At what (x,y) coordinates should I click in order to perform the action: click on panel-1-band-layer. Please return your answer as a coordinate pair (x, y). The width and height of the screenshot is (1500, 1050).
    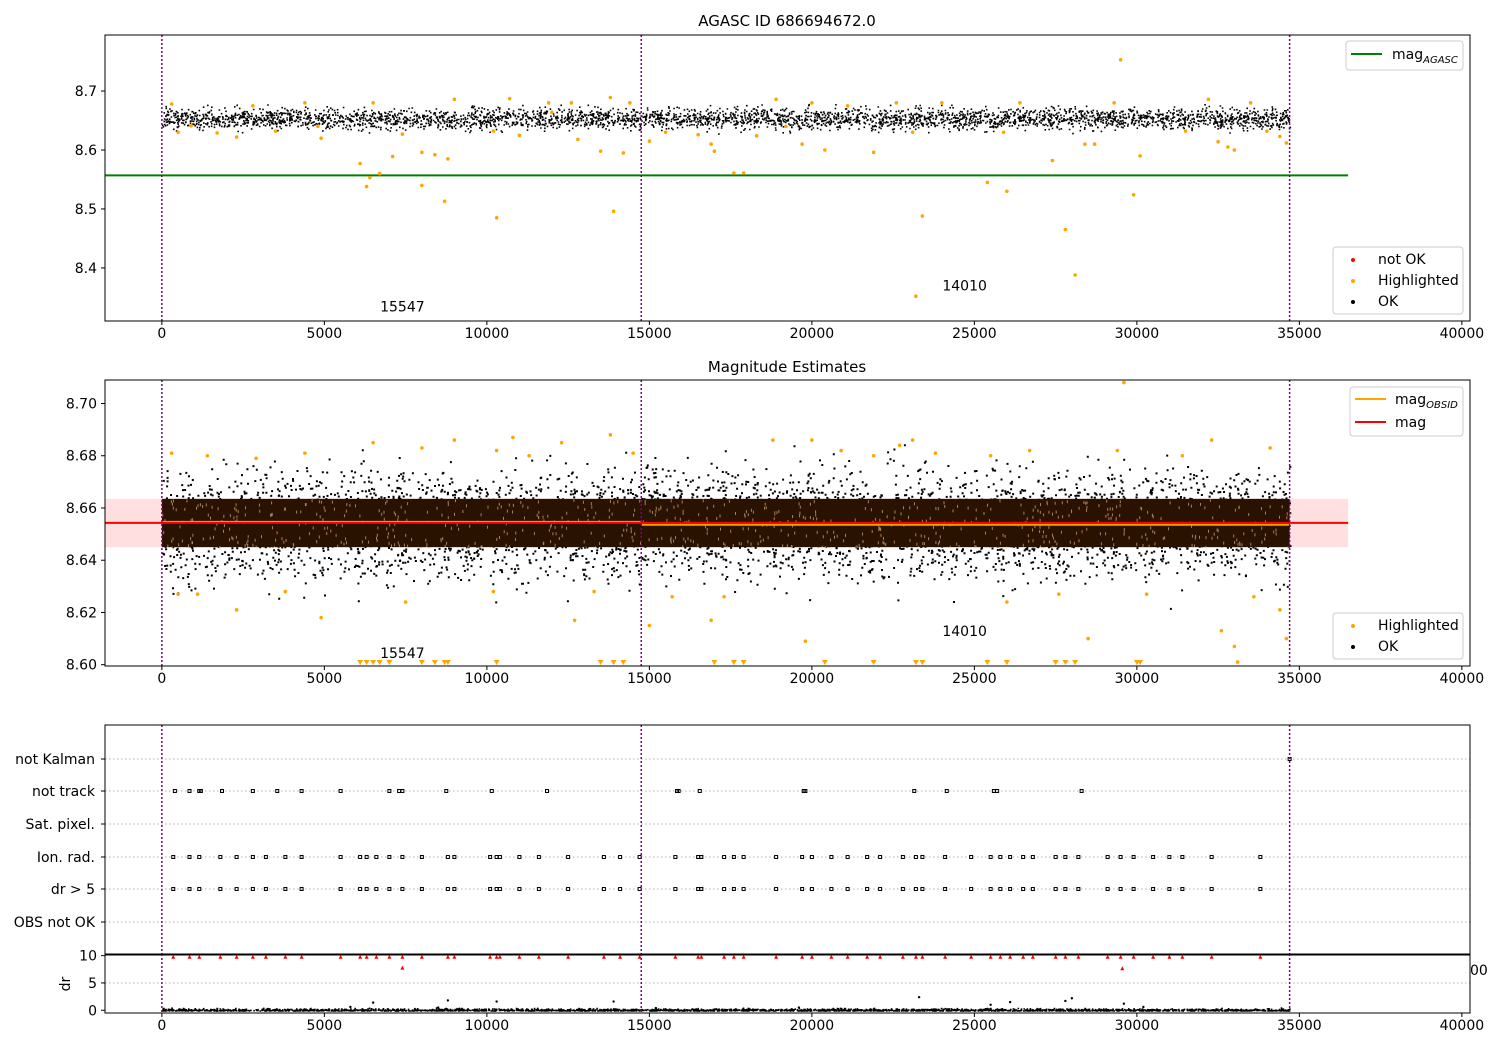
    Looking at the image, I should click on (726, 119).